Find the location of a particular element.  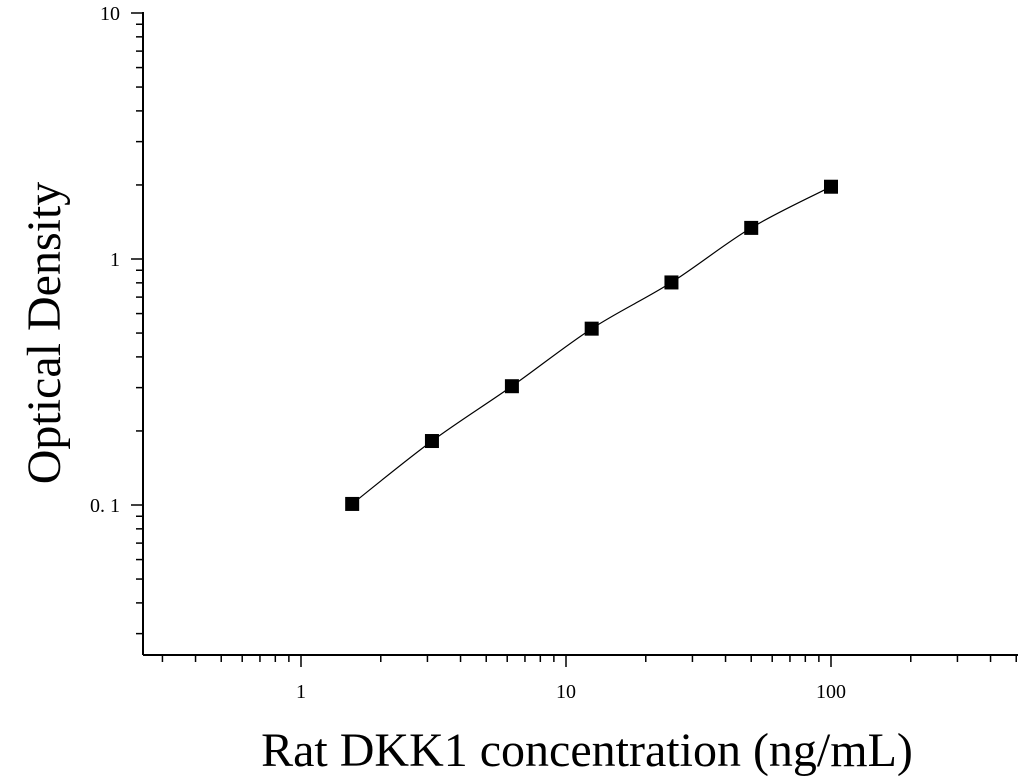

x-tick-label: 1 is located at coordinates (301, 692).